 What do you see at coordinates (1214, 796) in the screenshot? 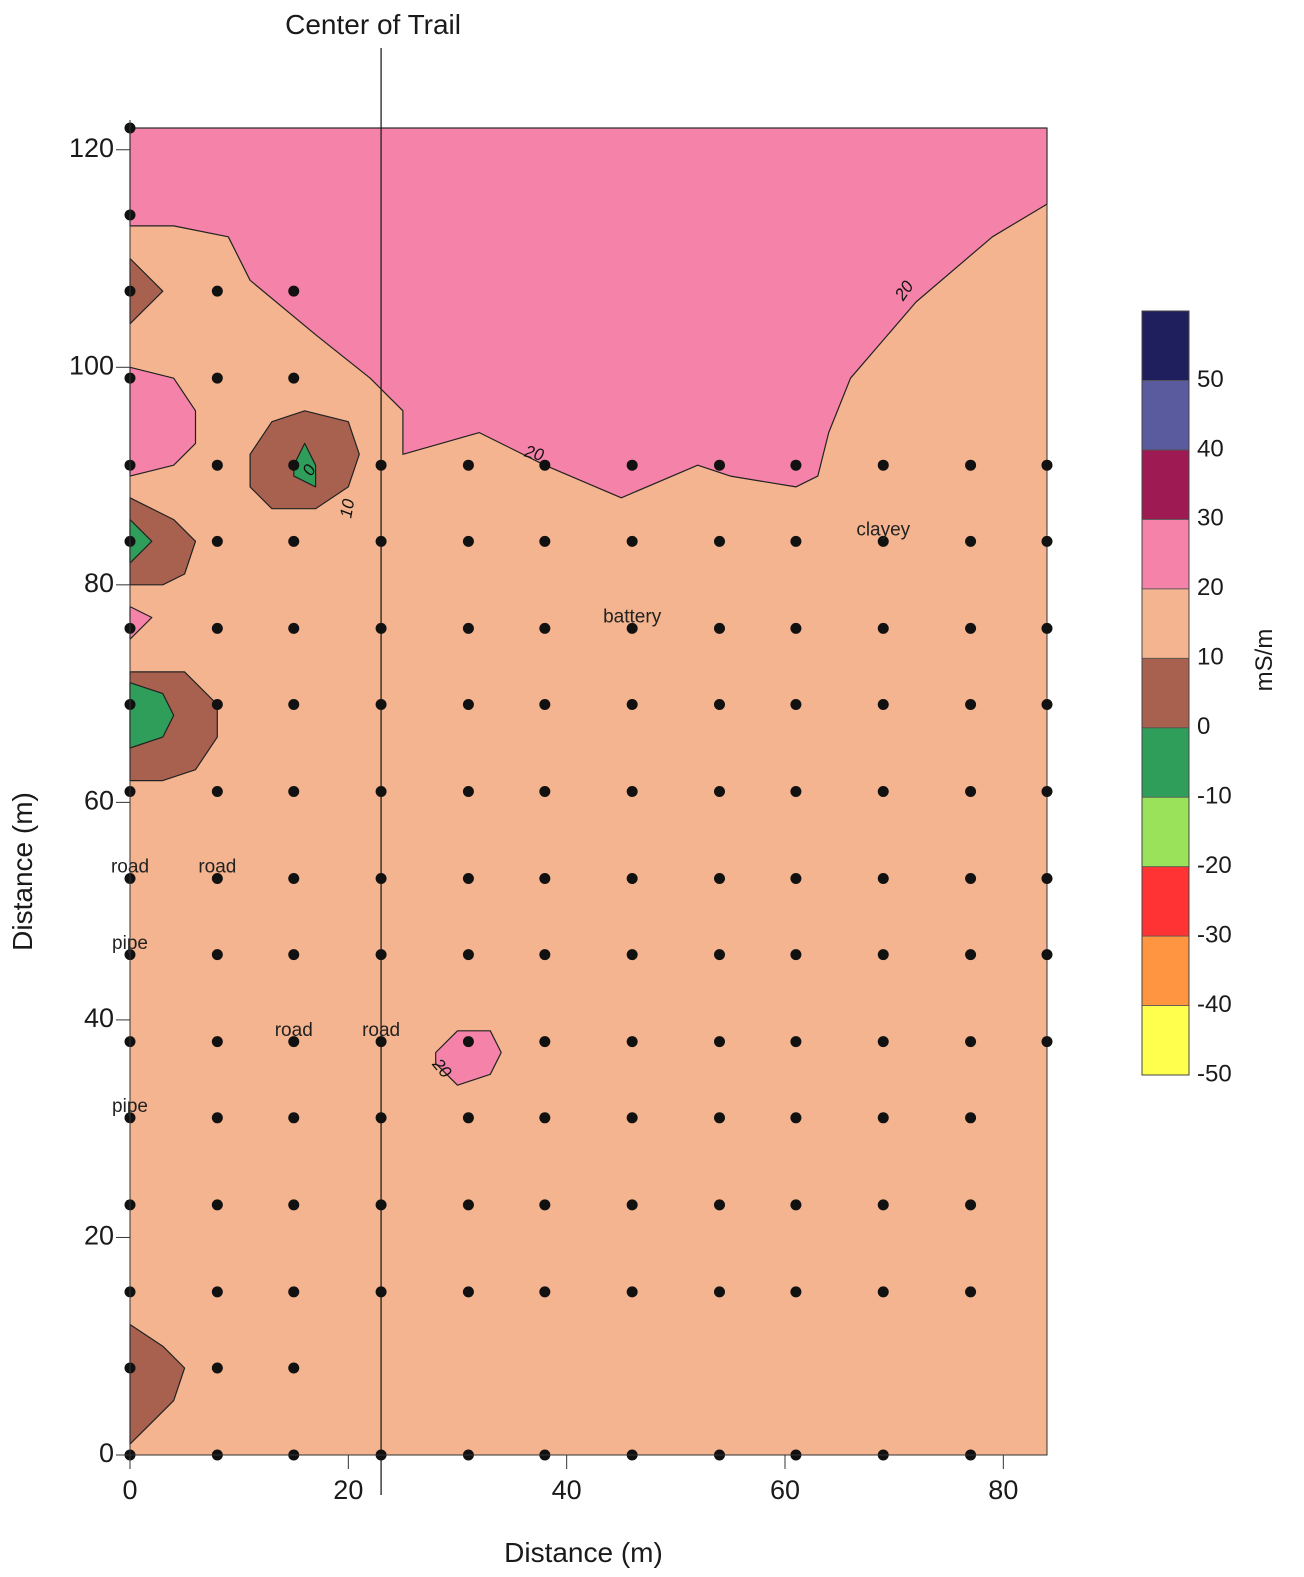
I see `colorbar-tick-label: -10` at bounding box center [1214, 796].